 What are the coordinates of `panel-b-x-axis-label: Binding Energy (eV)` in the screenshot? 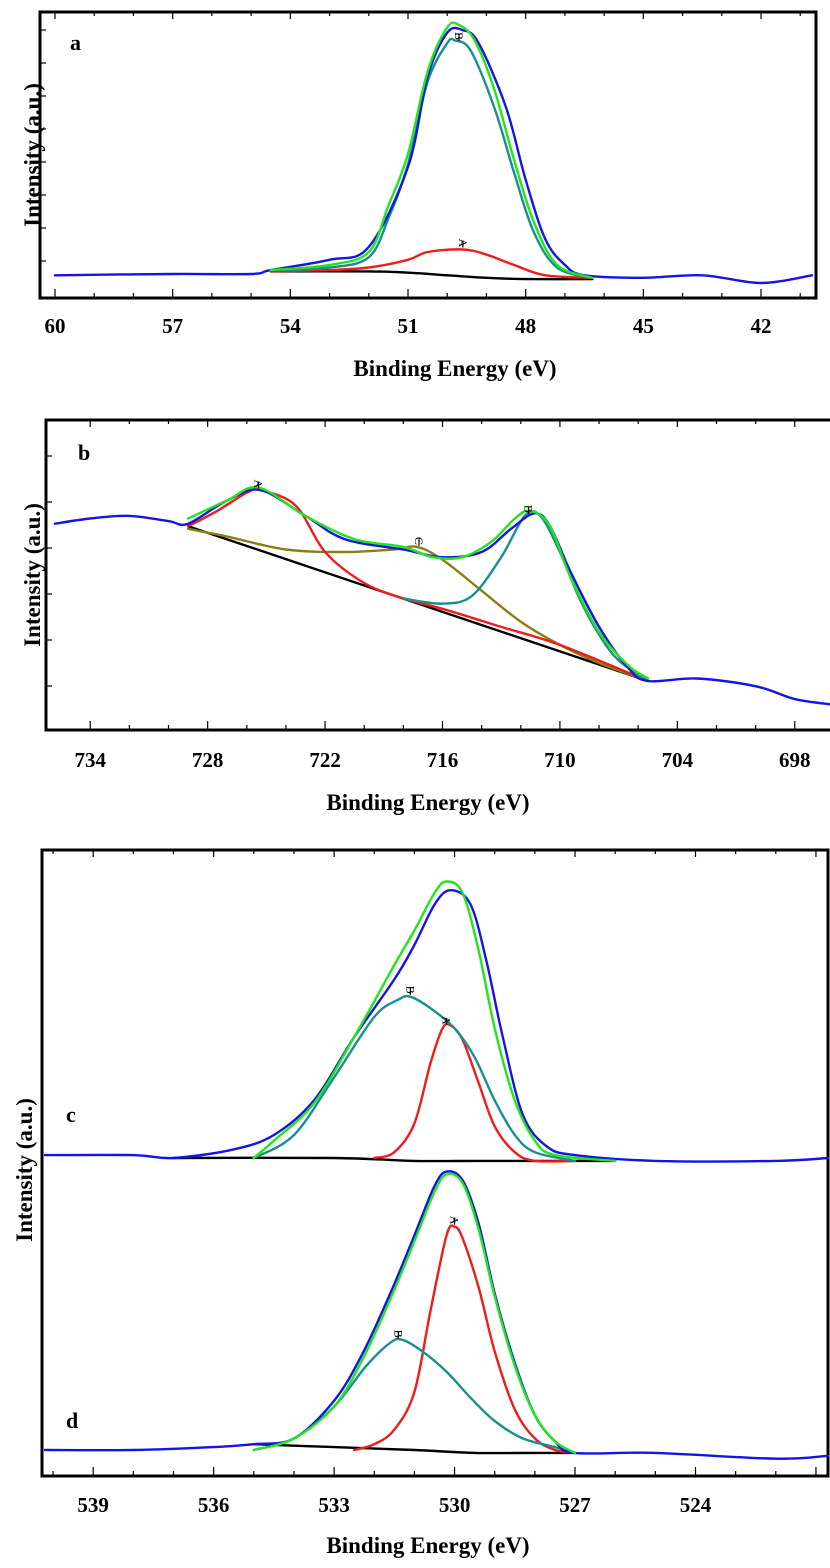 It's located at (427, 802).